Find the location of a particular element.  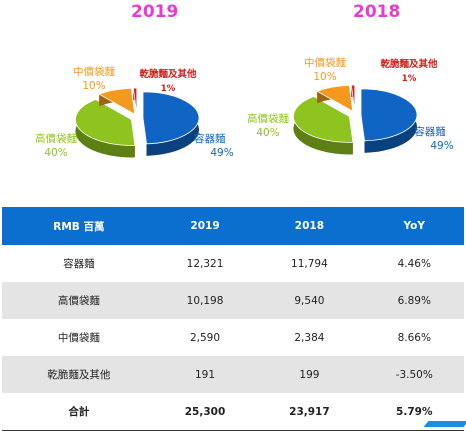

row-value-2018: 9,540 is located at coordinates (309, 300).